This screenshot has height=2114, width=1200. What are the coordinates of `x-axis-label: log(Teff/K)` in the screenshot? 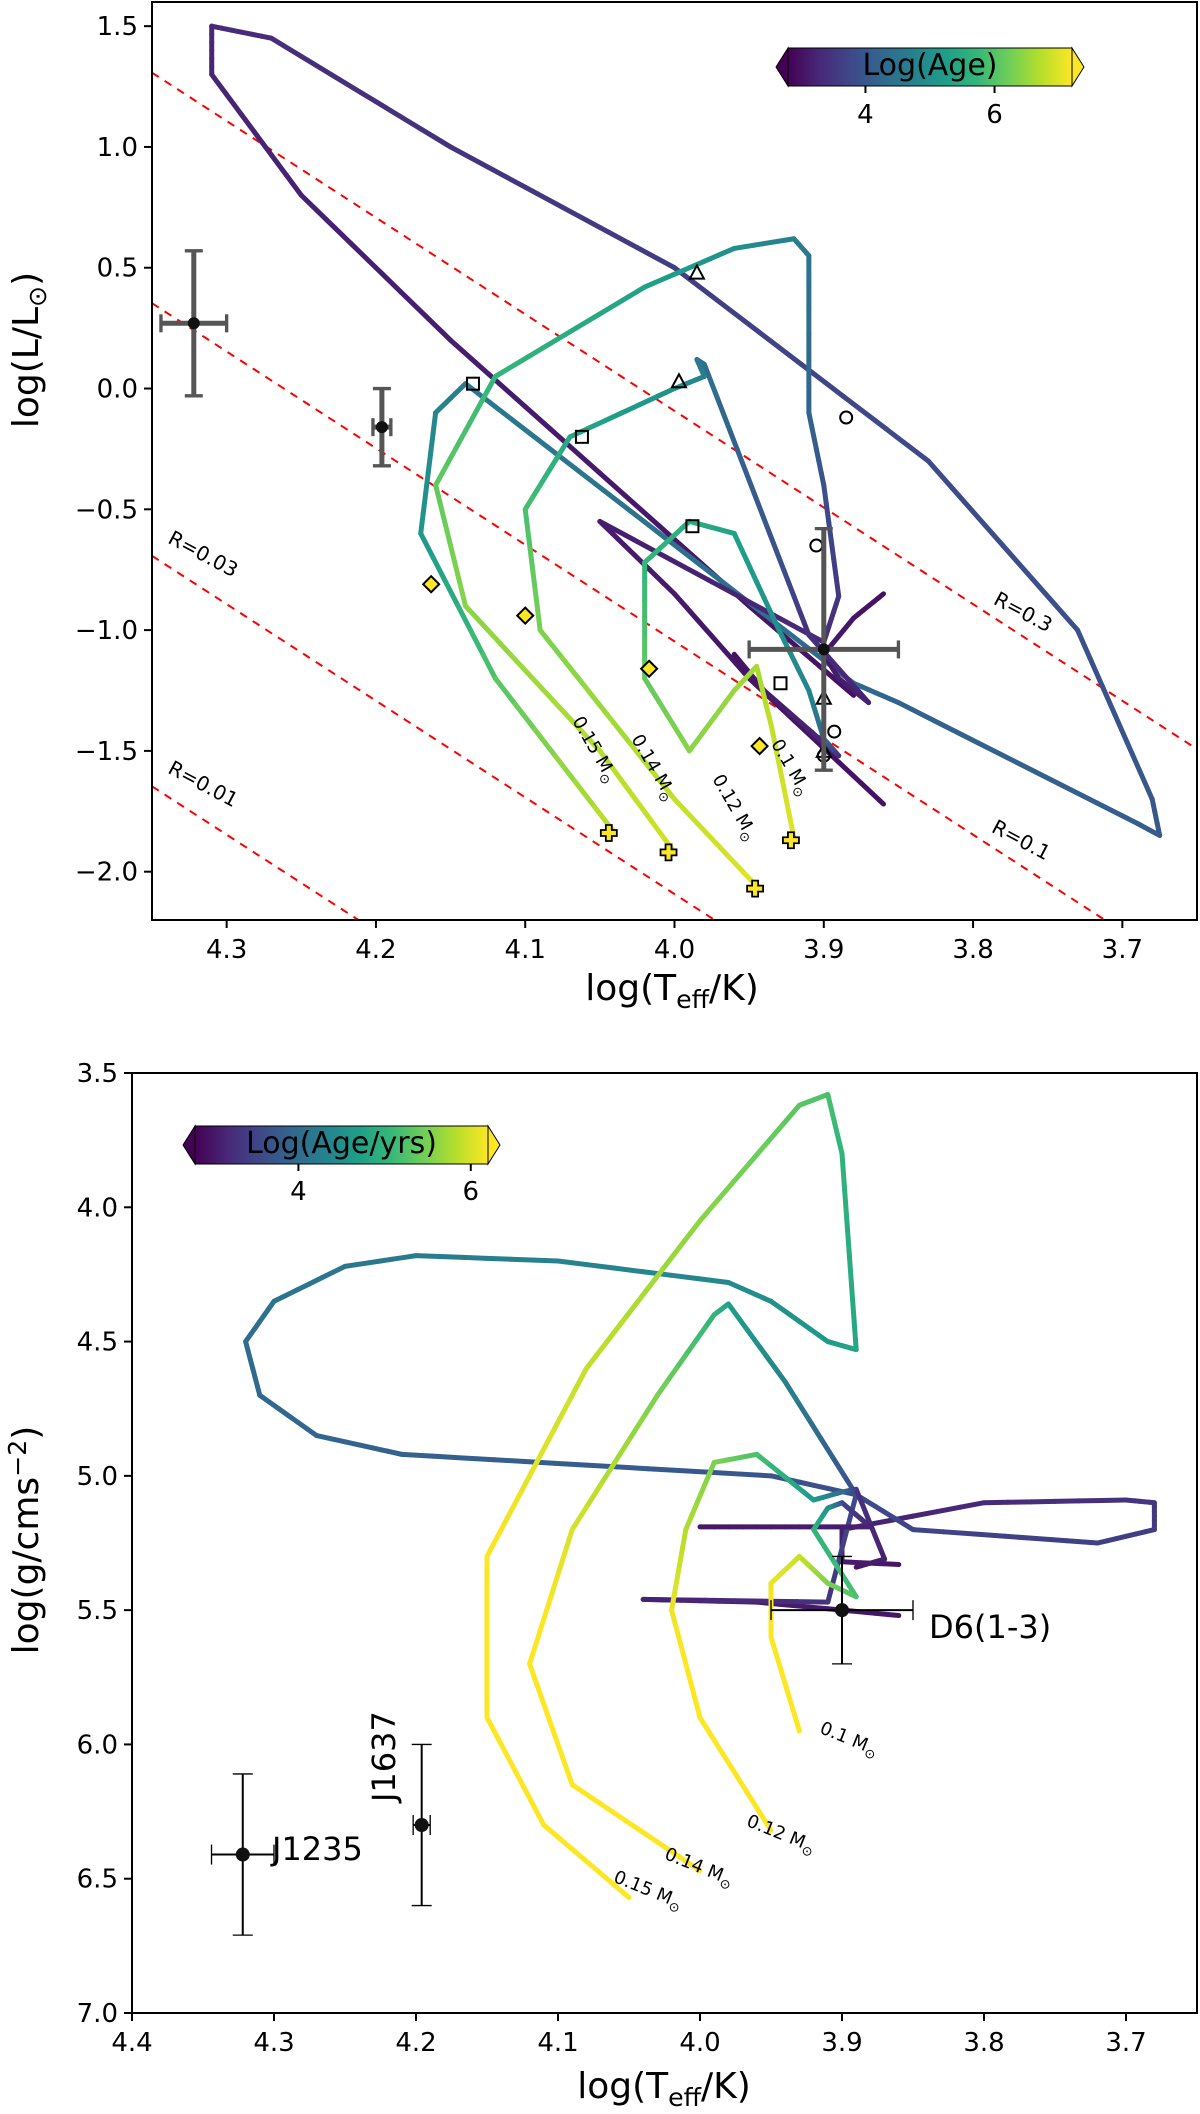 It's located at (664, 2089).